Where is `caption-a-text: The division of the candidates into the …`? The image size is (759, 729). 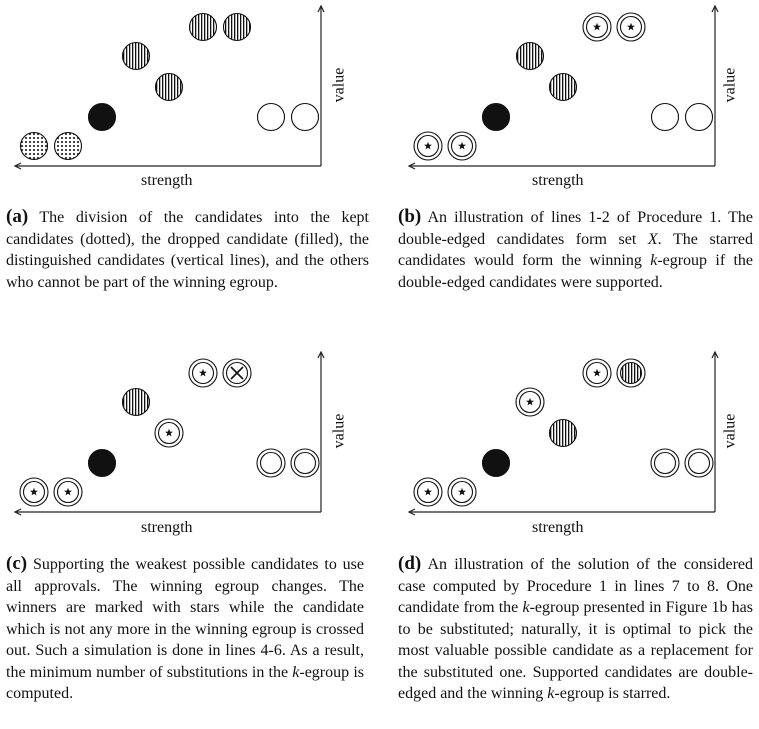 caption-a-text: The division of the candidates into the … is located at coordinates (187, 250).